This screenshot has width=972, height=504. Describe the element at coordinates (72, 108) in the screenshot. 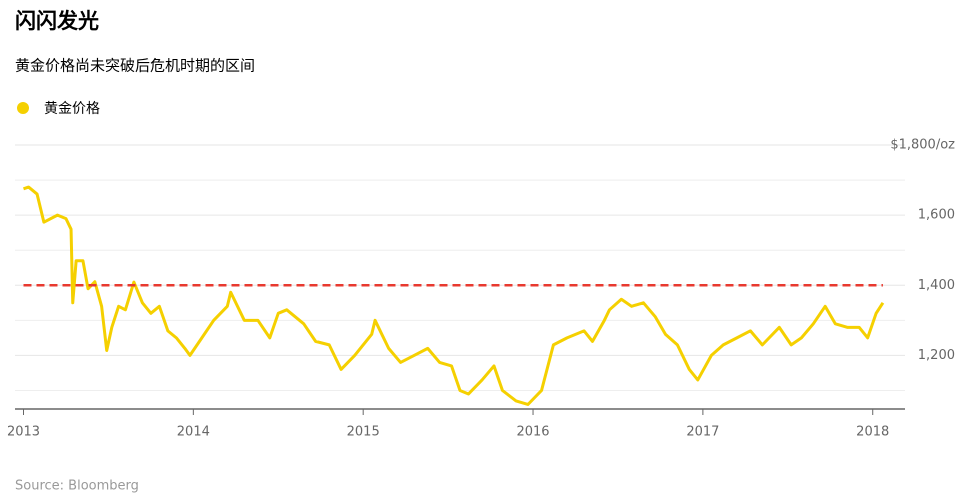

I see `legend-label: 黄金价格` at that location.